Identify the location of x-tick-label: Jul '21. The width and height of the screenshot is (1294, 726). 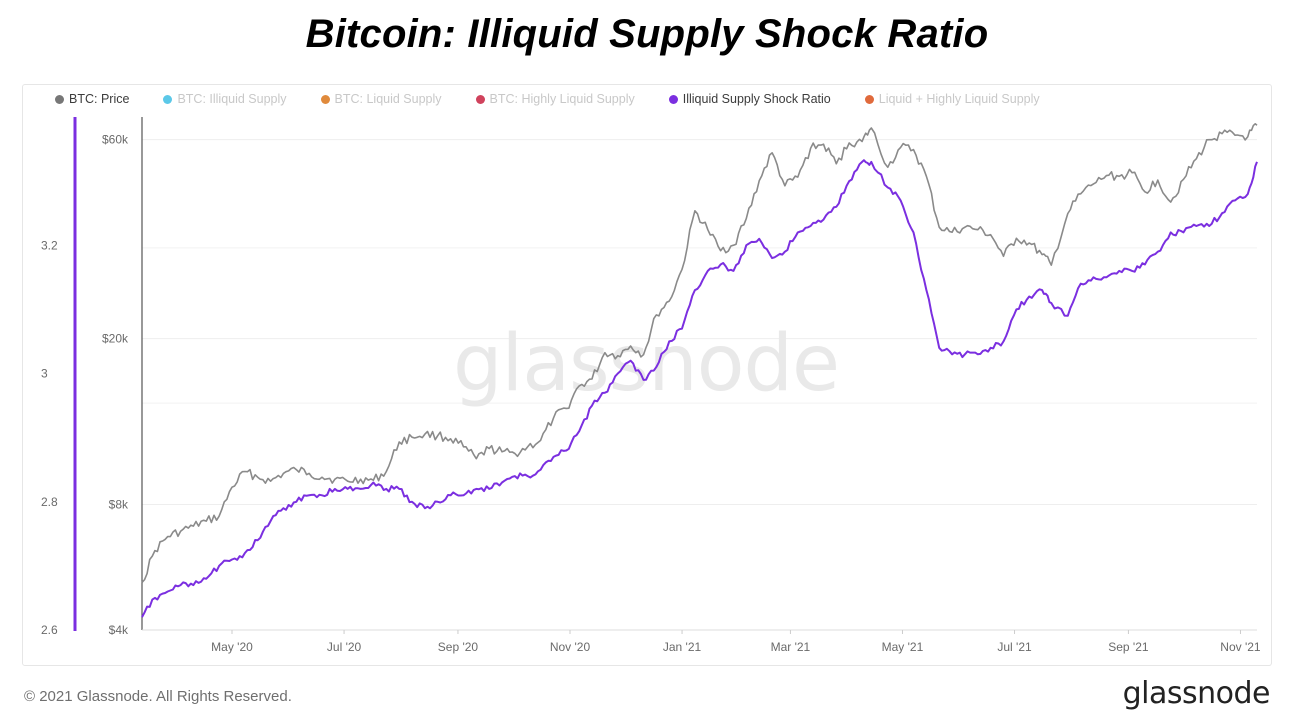
(1014, 647).